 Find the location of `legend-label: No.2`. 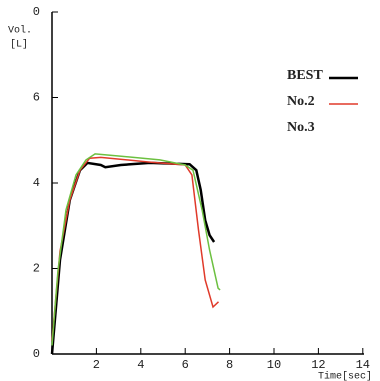

legend-label: No.2 is located at coordinates (301, 101).